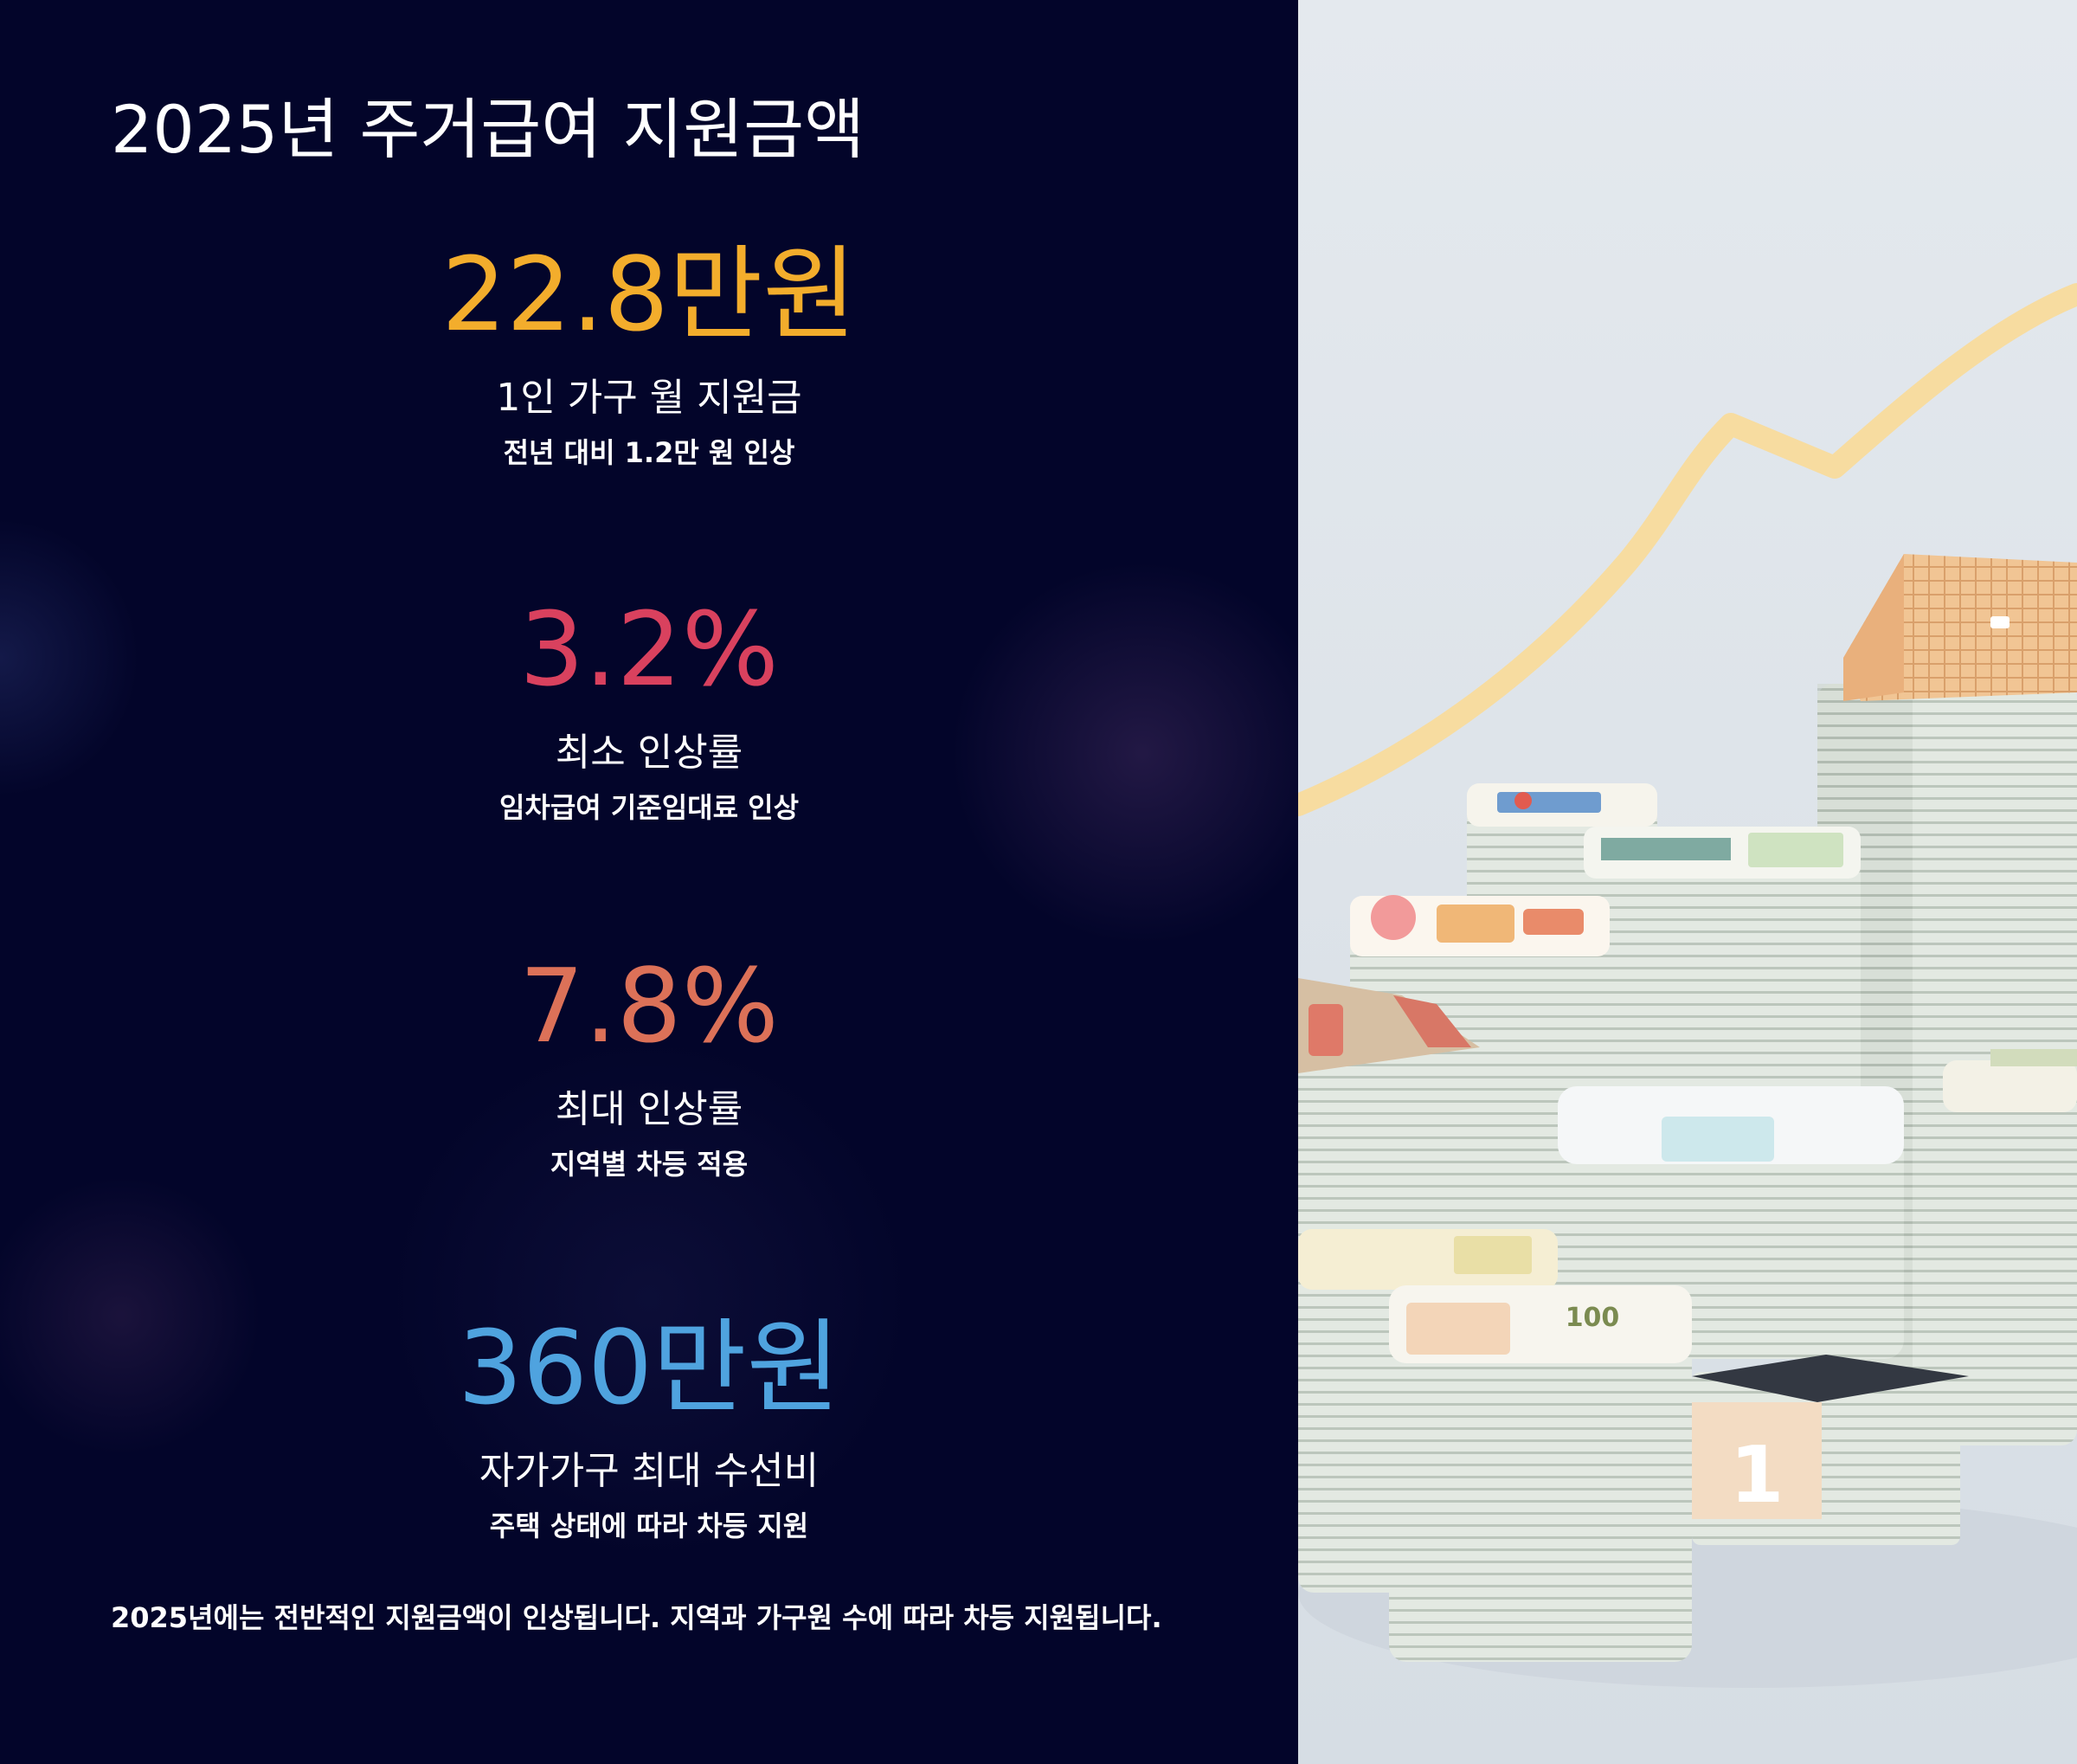  What do you see at coordinates (1757, 1475) in the screenshot?
I see `house-number: 1` at bounding box center [1757, 1475].